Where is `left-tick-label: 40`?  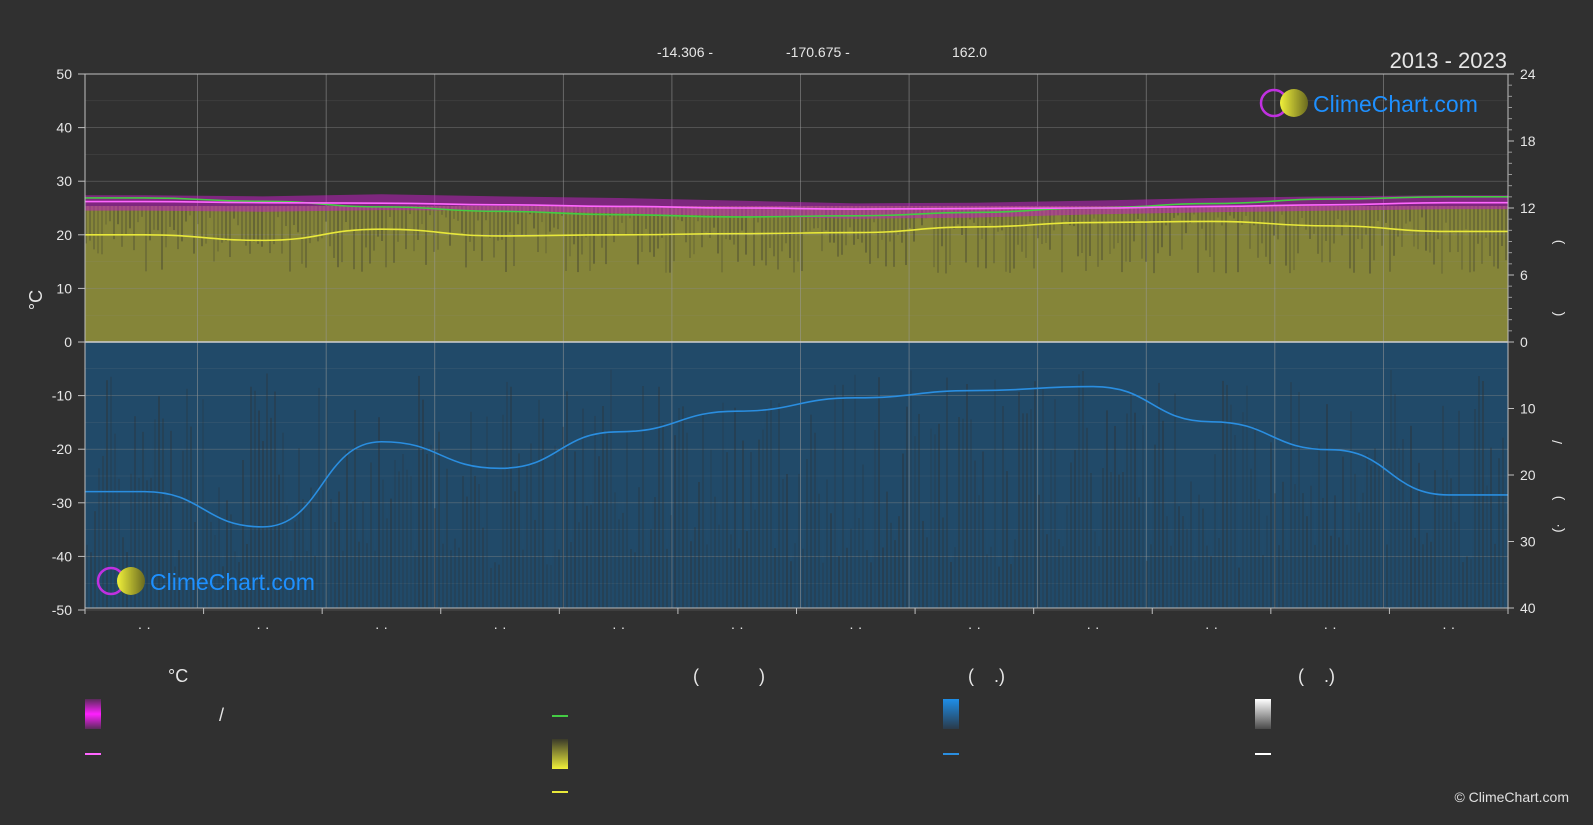 left-tick-label: 40 is located at coordinates (64, 128).